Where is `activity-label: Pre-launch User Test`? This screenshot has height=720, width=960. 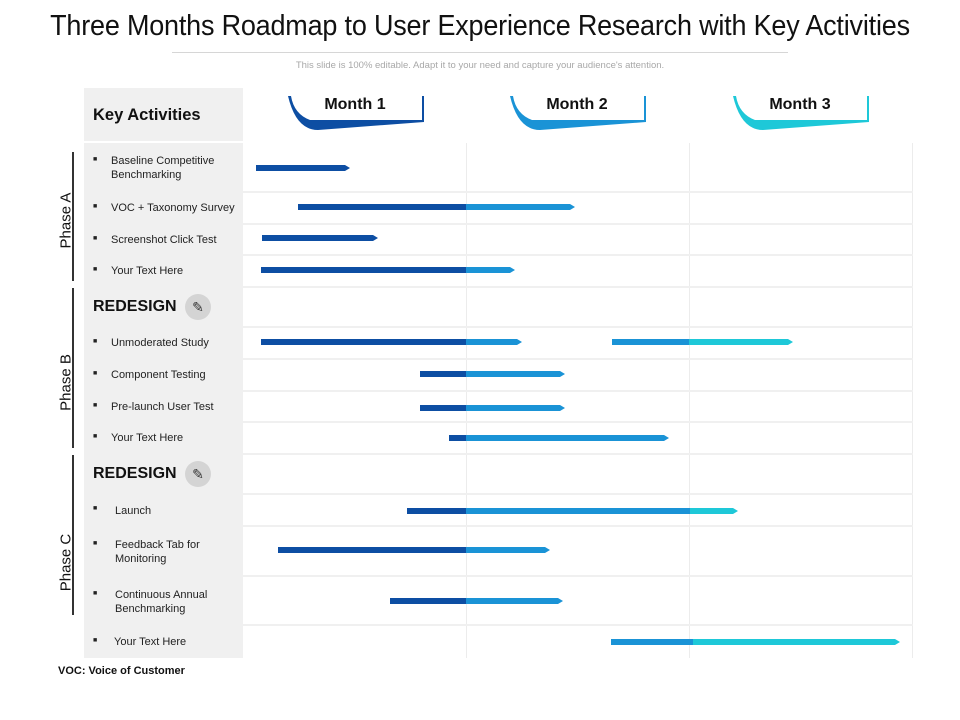 activity-label: Pre-launch User Test is located at coordinates (162, 407).